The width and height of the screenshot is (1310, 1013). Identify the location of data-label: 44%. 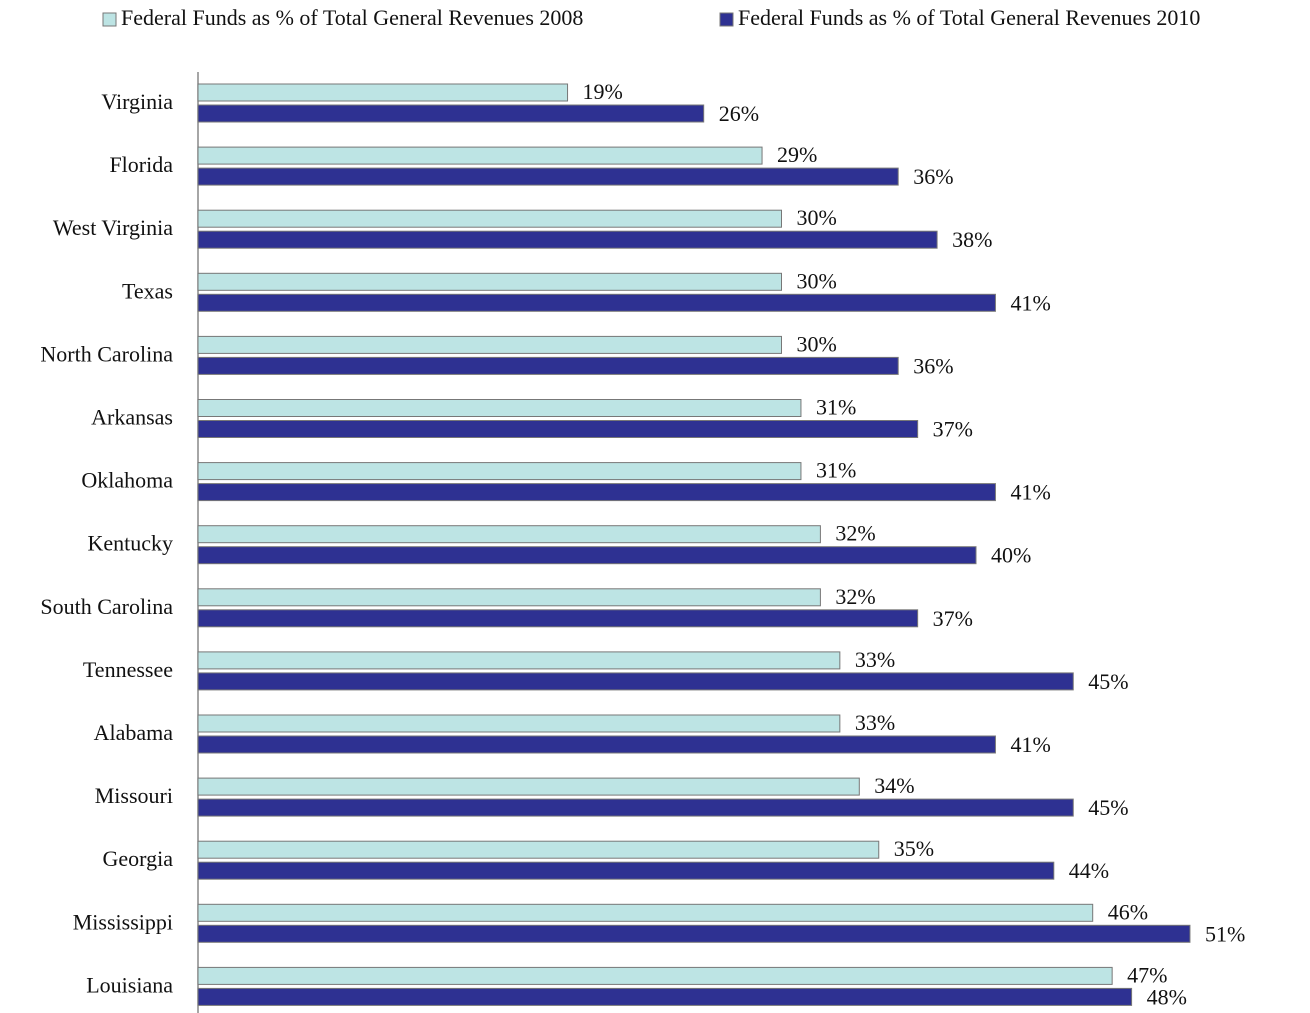
(1089, 870).